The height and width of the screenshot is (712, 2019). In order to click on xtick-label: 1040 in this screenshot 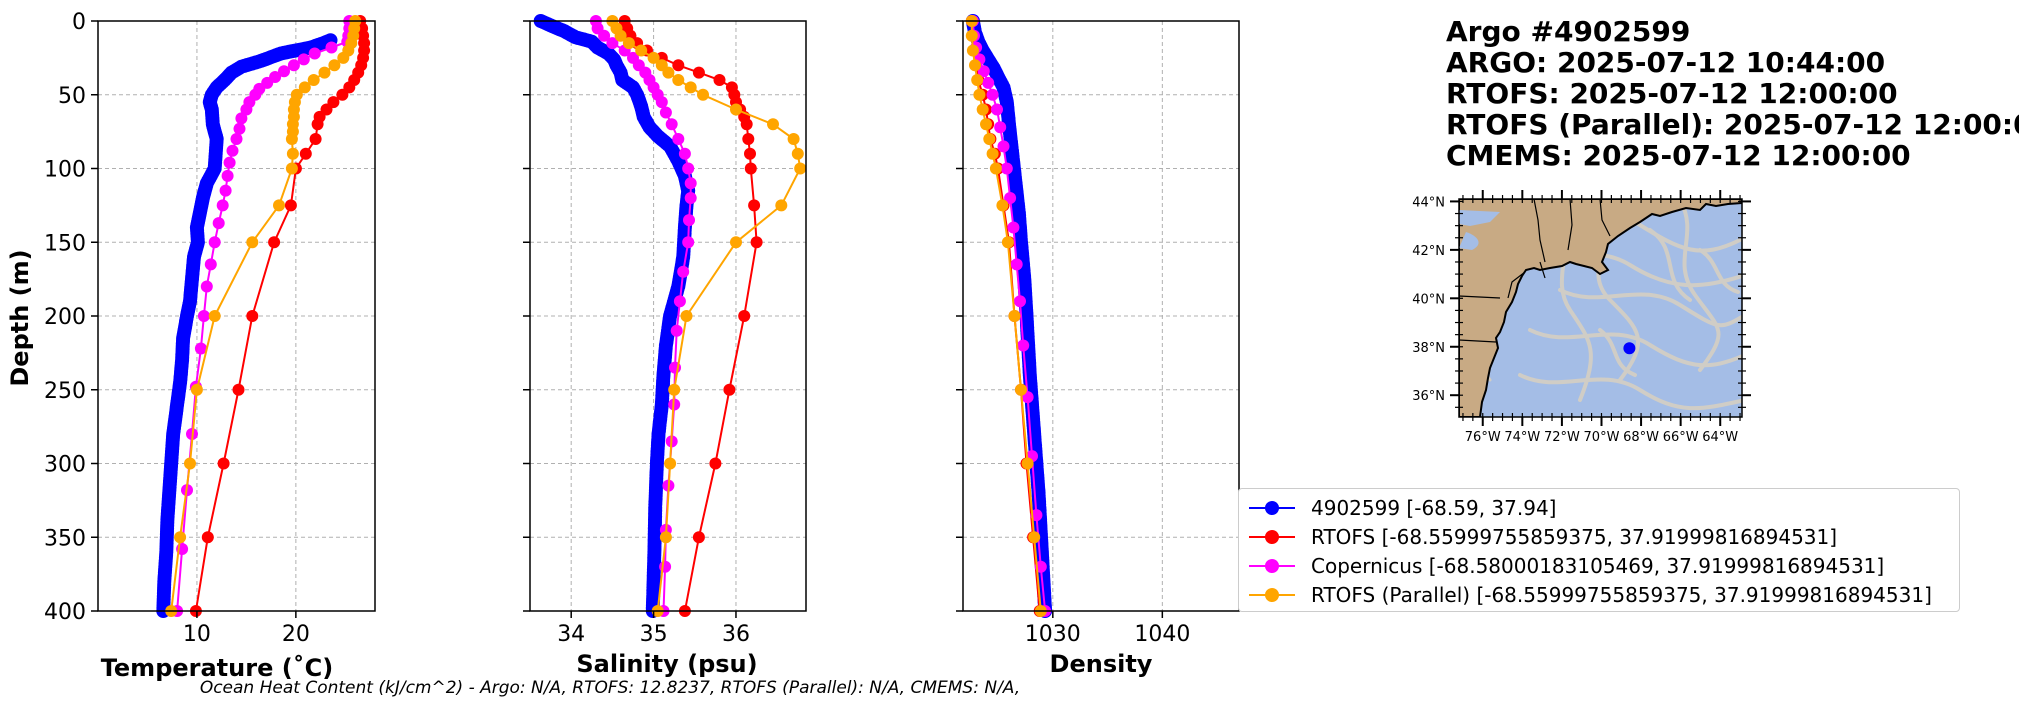, I will do `click(1162, 634)`.